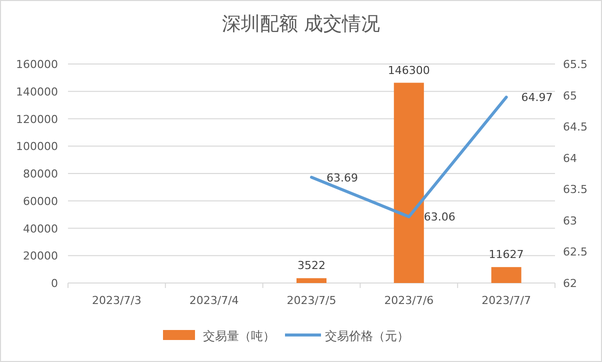  What do you see at coordinates (214, 300) in the screenshot?
I see `x-tick-label: 2023/7/4` at bounding box center [214, 300].